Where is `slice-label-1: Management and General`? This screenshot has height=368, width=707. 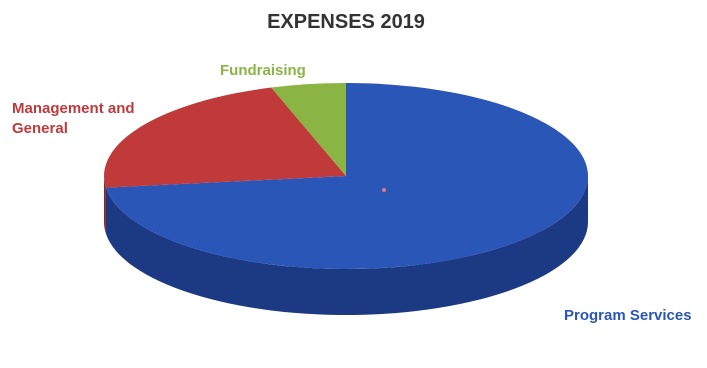
slice-label-1: Management and General is located at coordinates (73, 118).